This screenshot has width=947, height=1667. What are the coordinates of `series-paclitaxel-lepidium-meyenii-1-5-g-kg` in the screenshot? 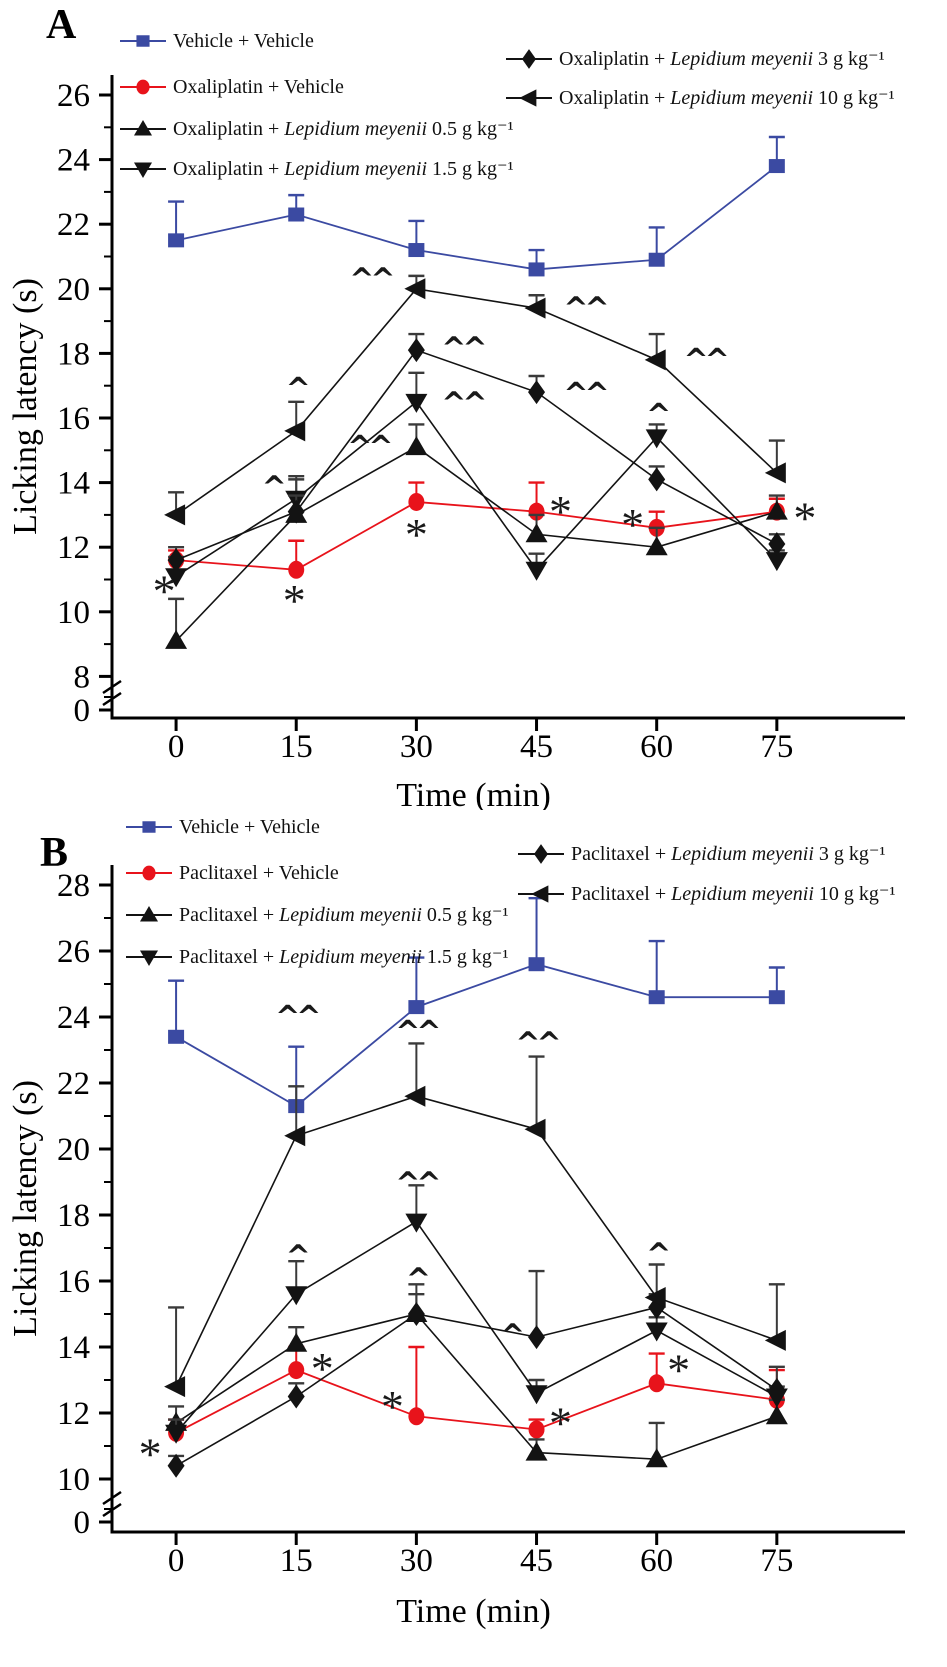 It's located at (476, 1314).